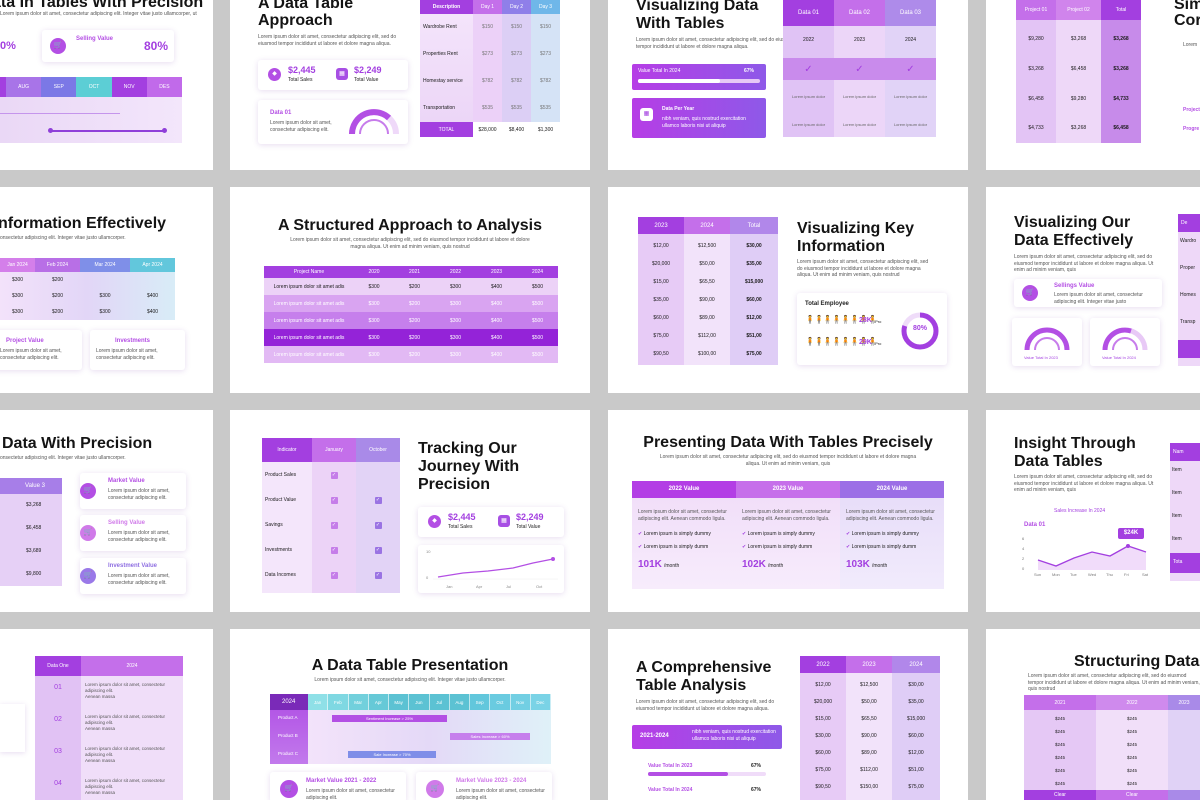 The width and height of the screenshot is (1200, 800). I want to click on month-header-bar: AUG SEP OCT NOV DES, so click(91, 87).